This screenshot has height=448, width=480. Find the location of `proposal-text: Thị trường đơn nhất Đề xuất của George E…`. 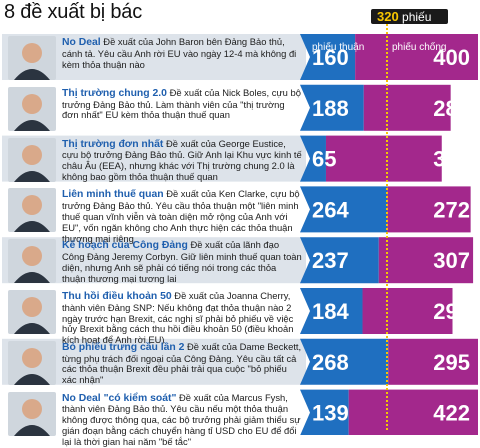

proposal-text: Thị trường đơn nhất Đề xuất của George E… is located at coordinates (182, 160).